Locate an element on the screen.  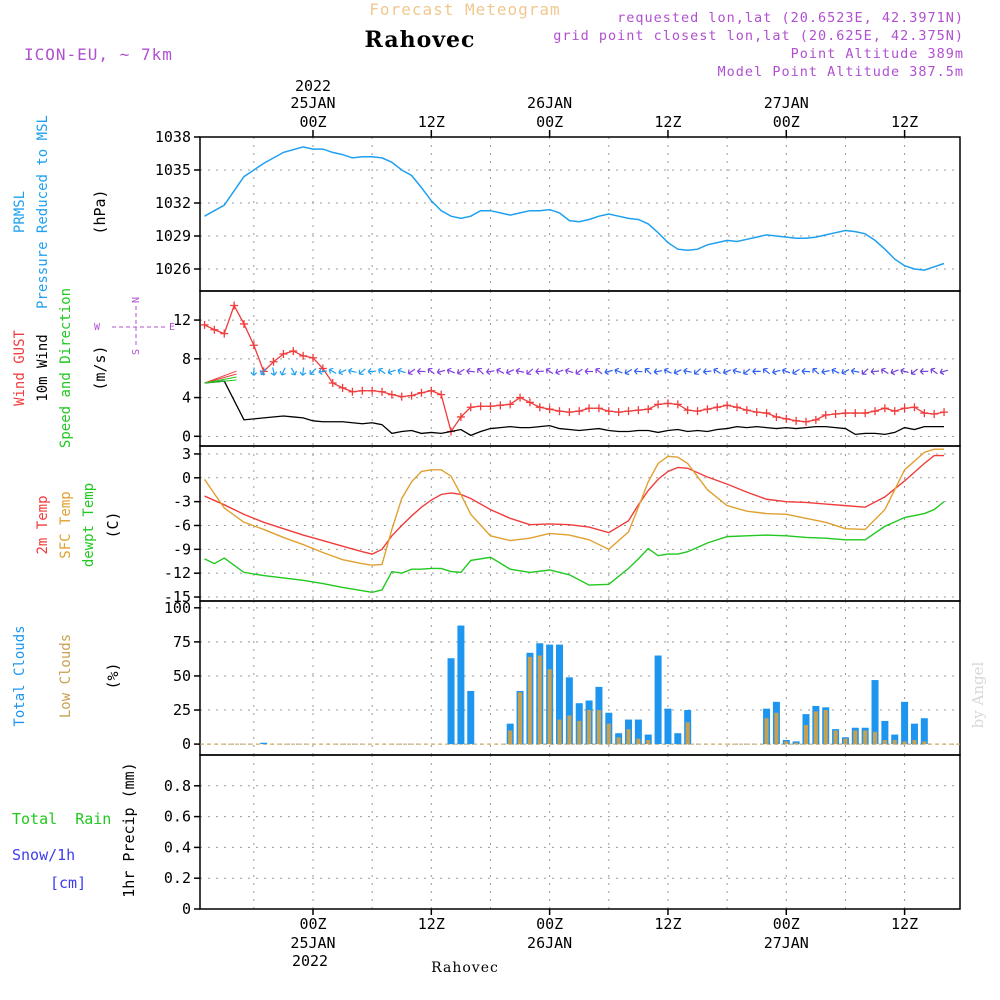
rain-label: Total Rain is located at coordinates (61, 819).